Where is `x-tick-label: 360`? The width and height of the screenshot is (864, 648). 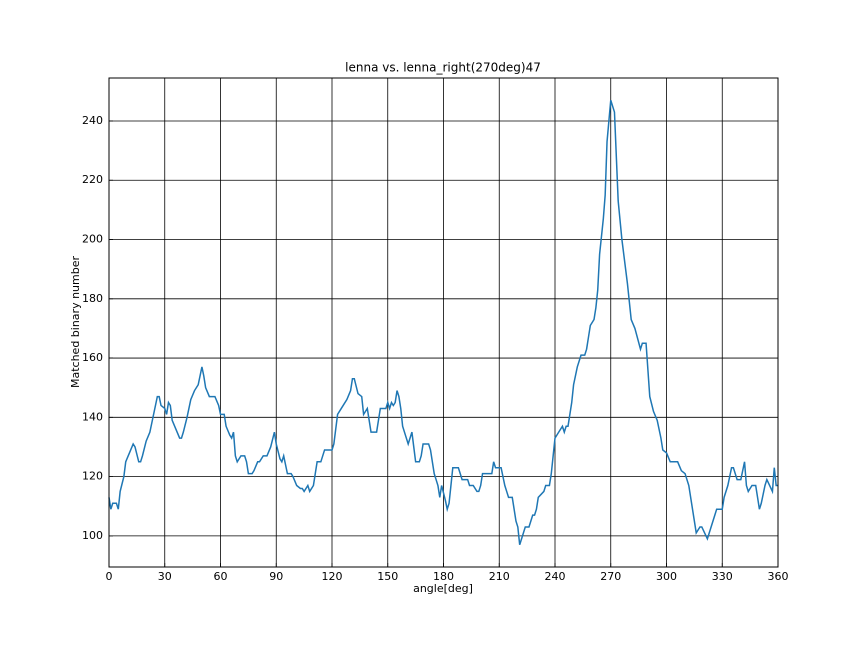
x-tick-label: 360 is located at coordinates (778, 576).